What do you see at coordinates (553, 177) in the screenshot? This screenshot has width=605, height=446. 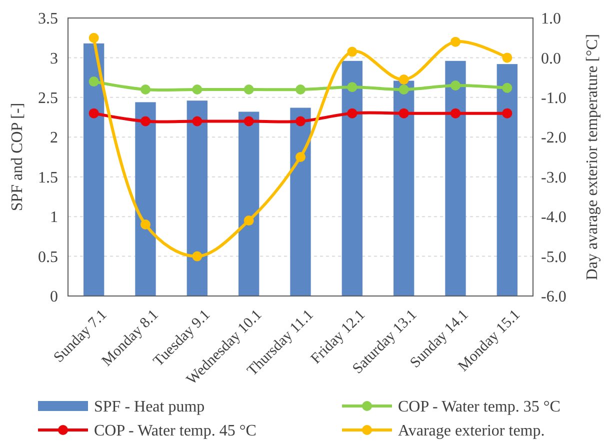 I see `y2-tick-label: -3.0` at bounding box center [553, 177].